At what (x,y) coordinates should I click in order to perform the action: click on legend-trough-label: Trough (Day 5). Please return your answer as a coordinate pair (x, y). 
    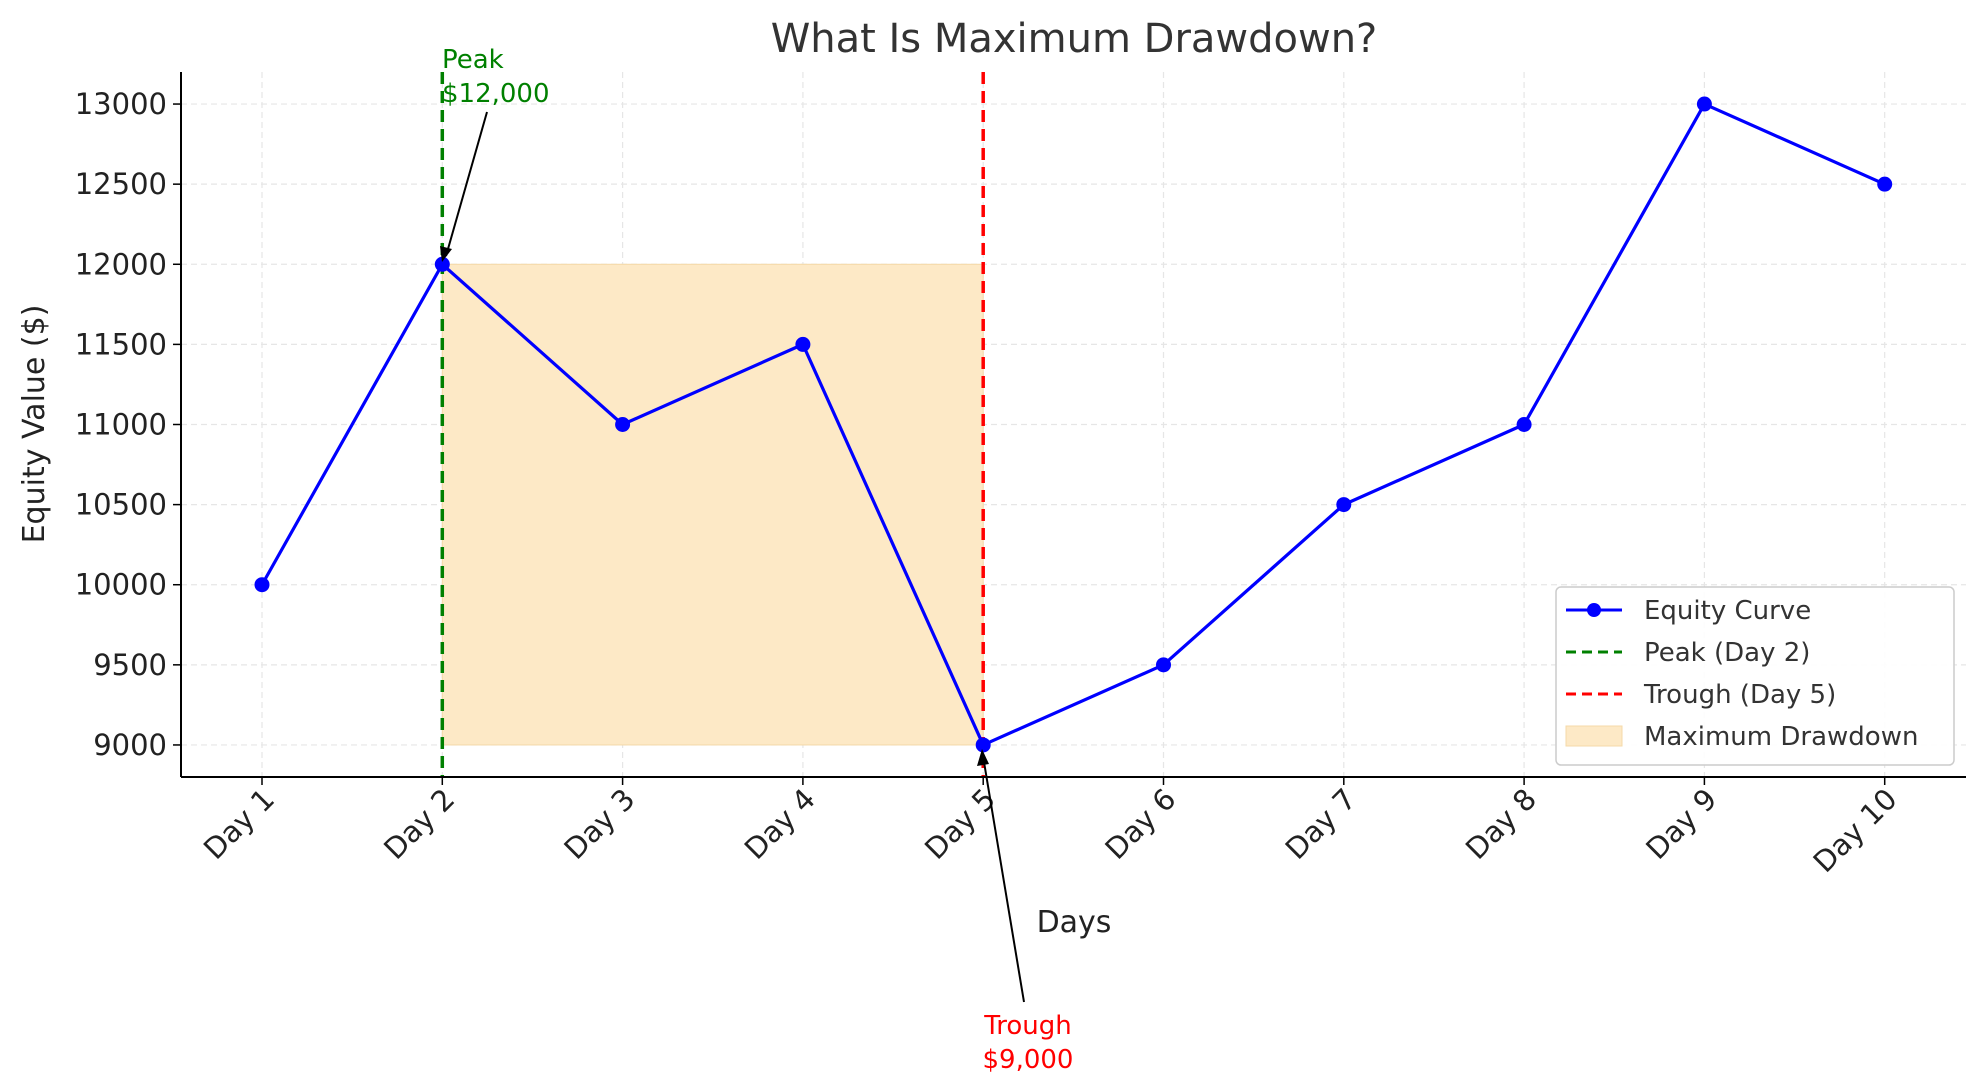
    Looking at the image, I should click on (1739, 695).